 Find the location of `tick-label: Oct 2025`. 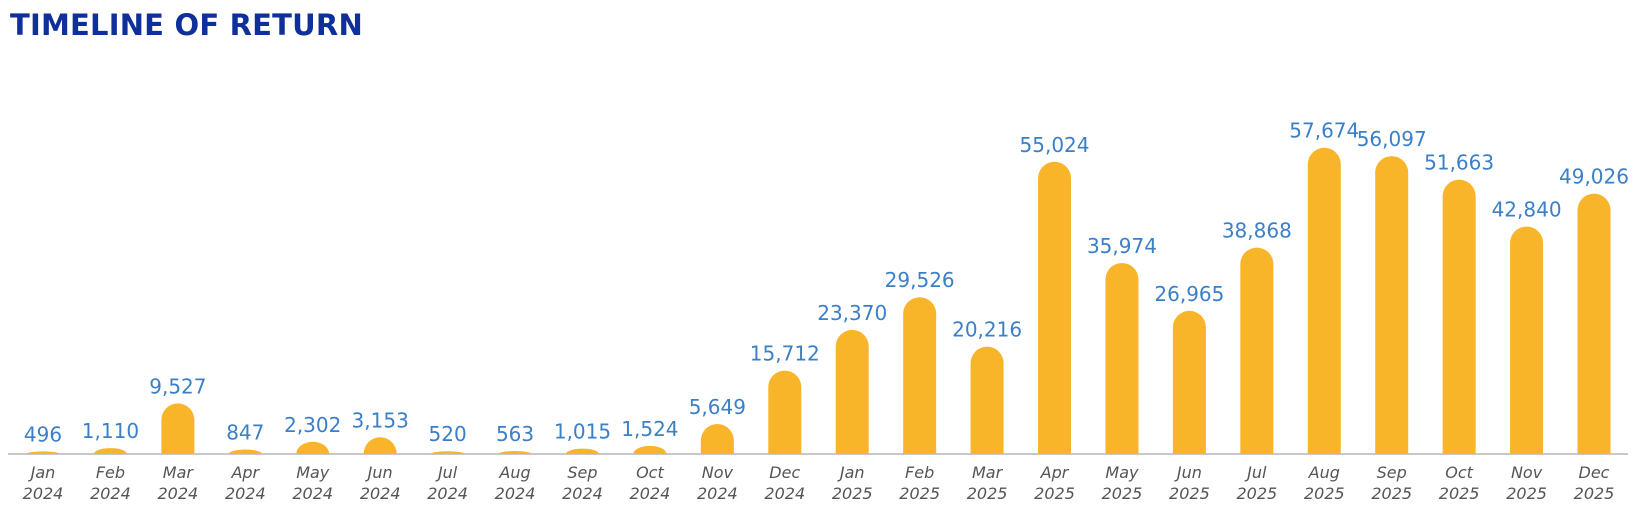

tick-label: Oct 2025 is located at coordinates (1459, 483).